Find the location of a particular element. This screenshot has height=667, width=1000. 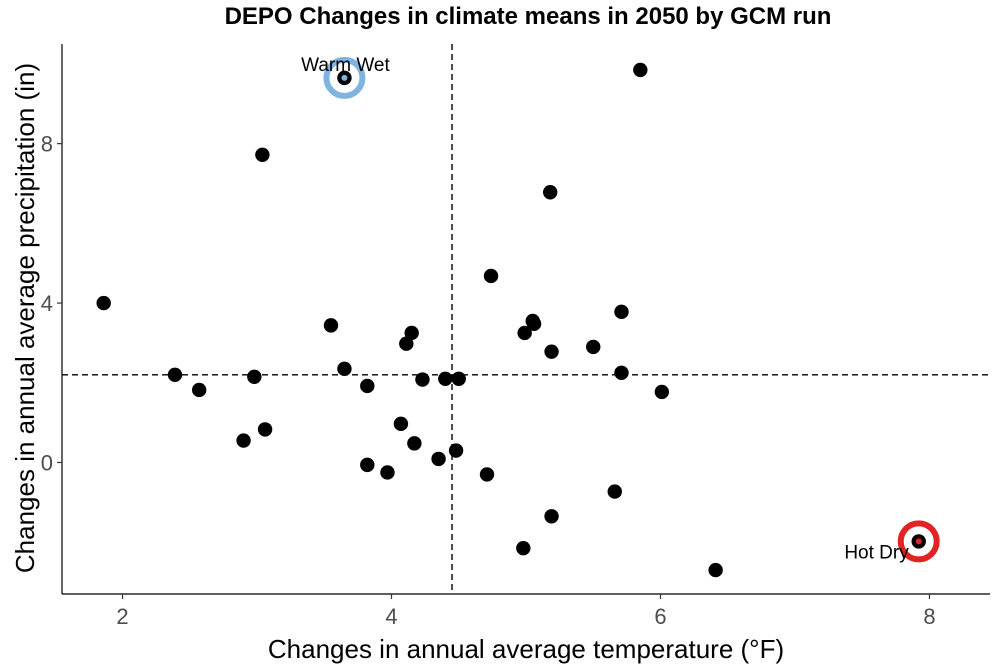

x-tick-label: 6 is located at coordinates (660, 616).